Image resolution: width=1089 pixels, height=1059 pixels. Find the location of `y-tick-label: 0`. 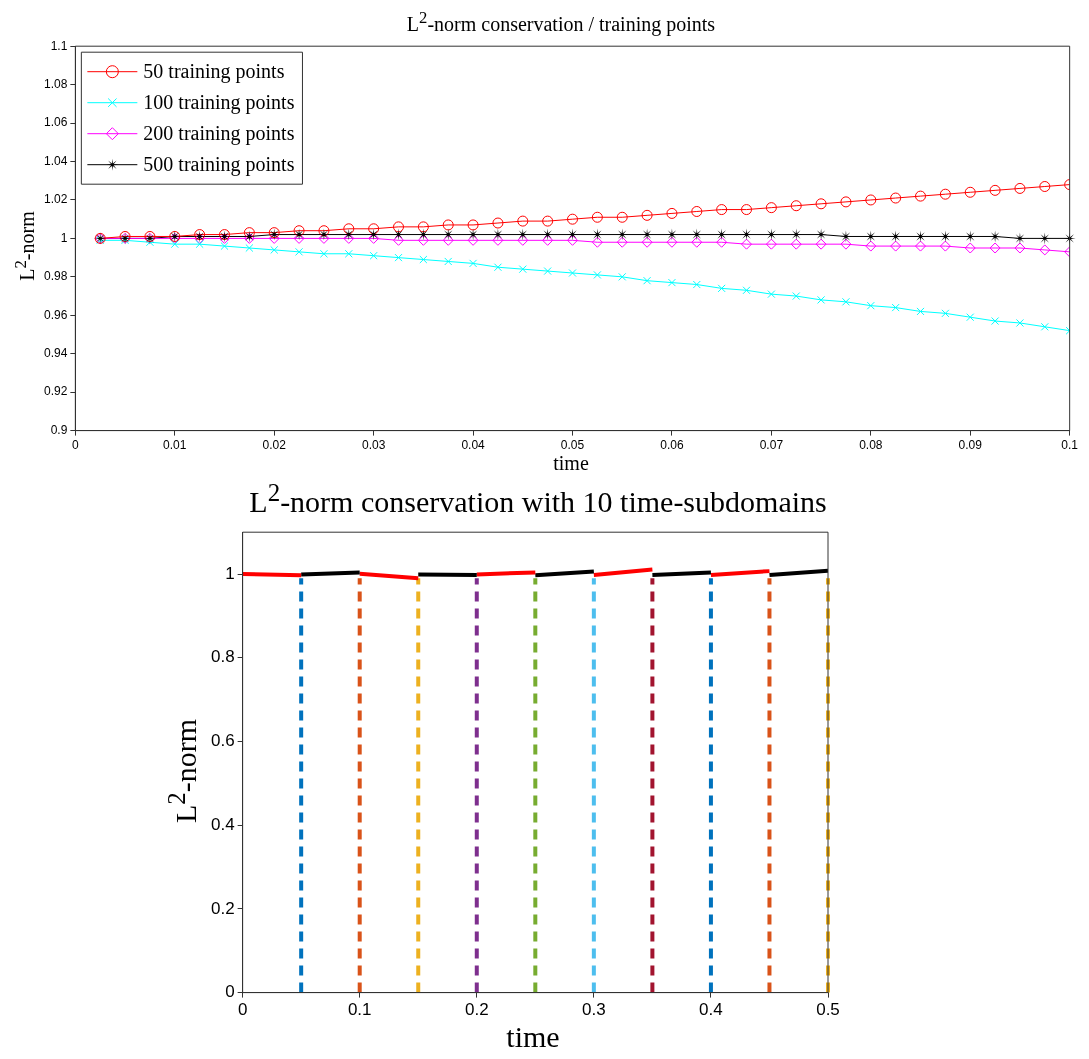

y-tick-label: 0 is located at coordinates (230, 991).